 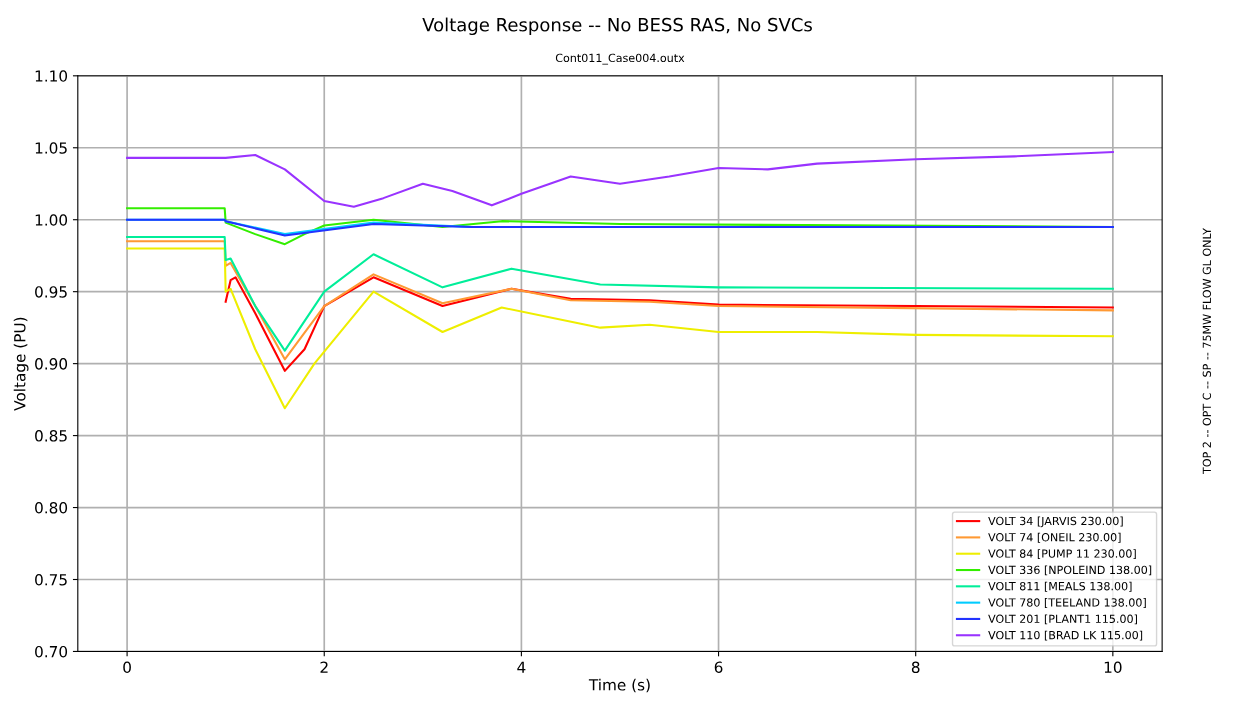 What do you see at coordinates (51, 220) in the screenshot?
I see `y-tick-label: 1.00` at bounding box center [51, 220].